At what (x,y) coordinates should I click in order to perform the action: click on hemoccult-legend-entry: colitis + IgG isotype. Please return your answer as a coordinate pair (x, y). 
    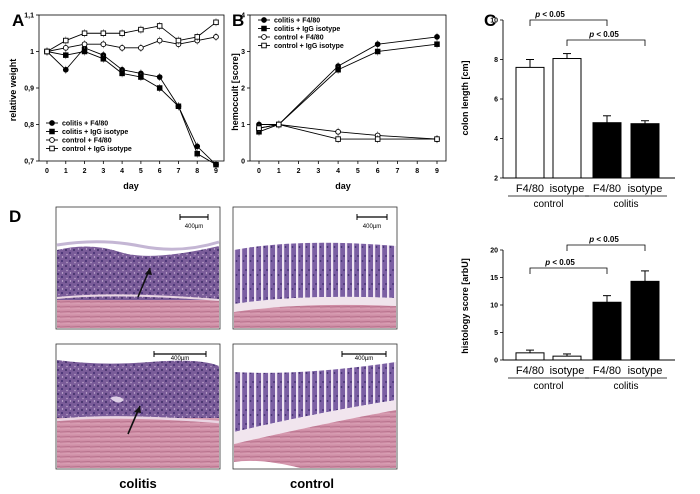
    Looking at the image, I should click on (307, 29).